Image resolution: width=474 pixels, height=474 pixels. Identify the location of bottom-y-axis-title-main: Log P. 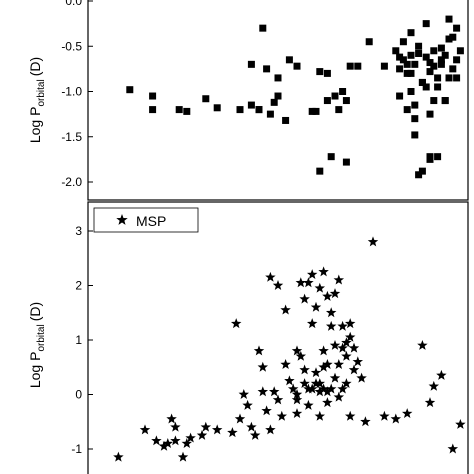
(35, 370).